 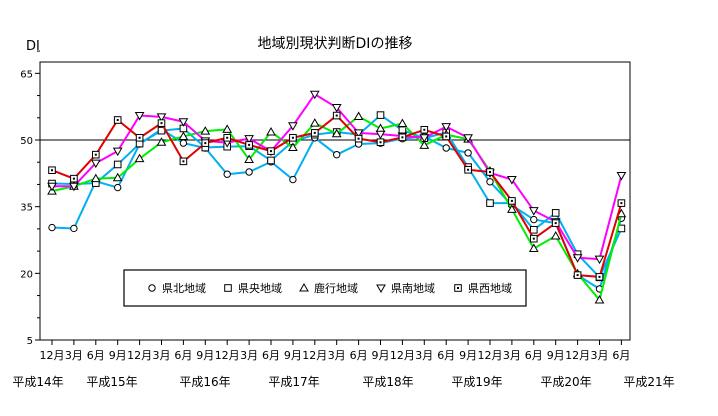 What do you see at coordinates (26, 74) in the screenshot?
I see `y-tick-label: 65` at bounding box center [26, 74].